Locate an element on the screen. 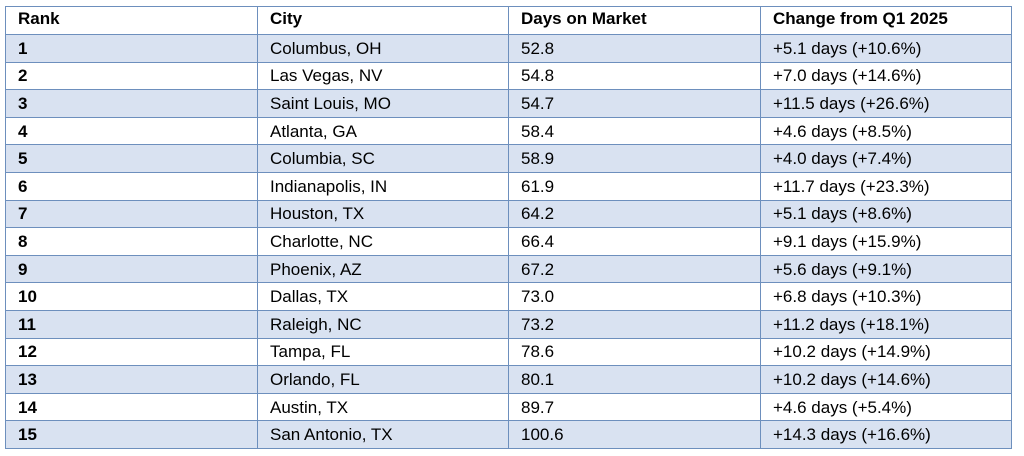 Image resolution: width=1024 pixels, height=456 pixels. table-row: 7 Houston, TX 64.2 +5.1 days (+8.6%) is located at coordinates (508, 214).